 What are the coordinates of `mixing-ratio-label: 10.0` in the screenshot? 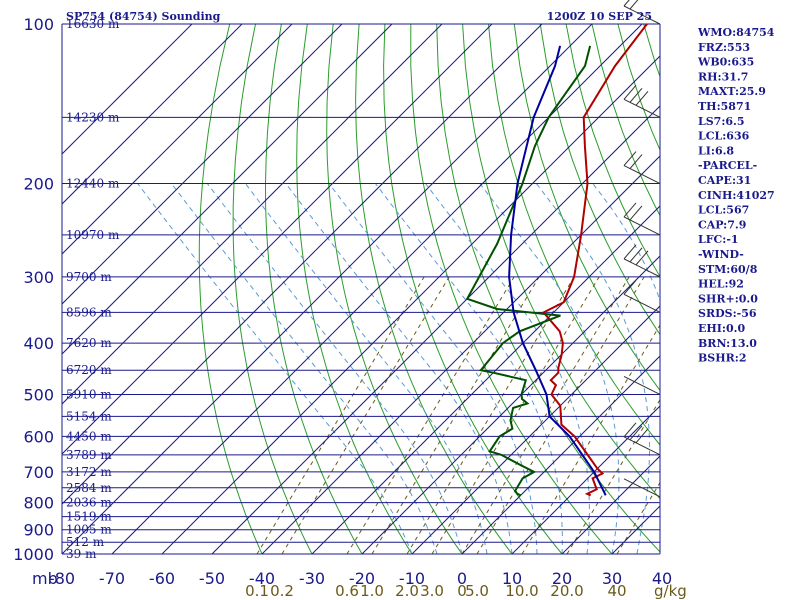 It's located at (521, 591).